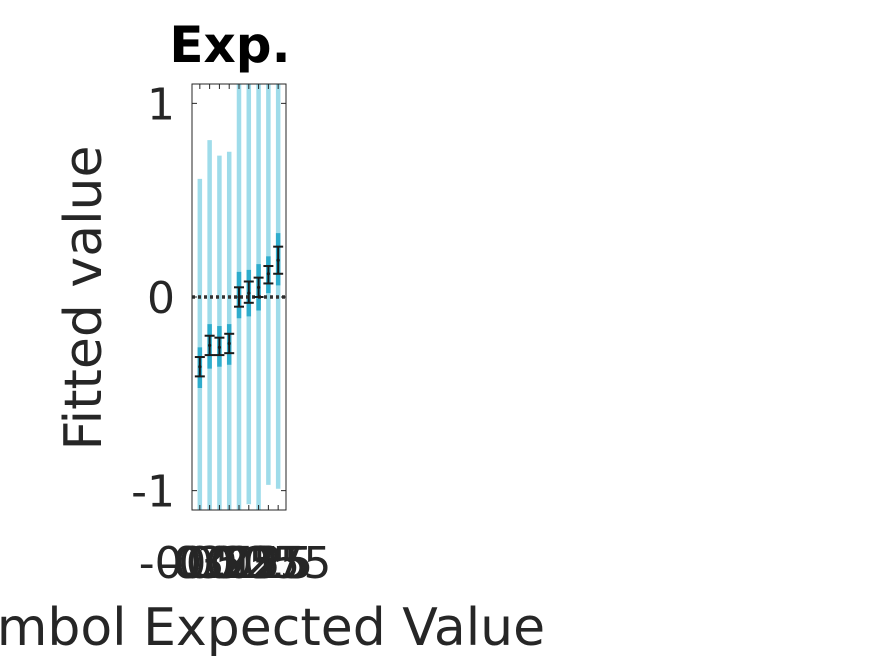 This screenshot has width=891, height=659. I want to click on chart-title: Exp., so click(229, 45).